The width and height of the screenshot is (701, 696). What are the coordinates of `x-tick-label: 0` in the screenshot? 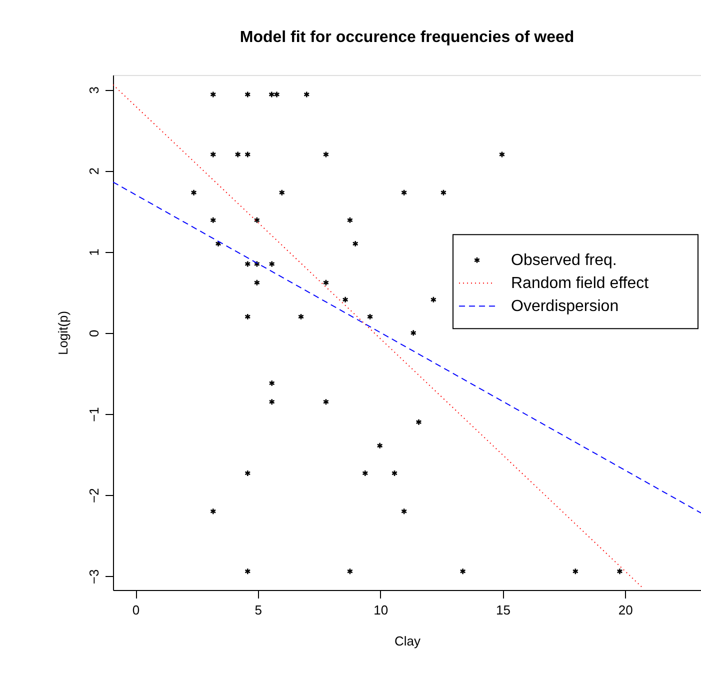 It's located at (136, 610).